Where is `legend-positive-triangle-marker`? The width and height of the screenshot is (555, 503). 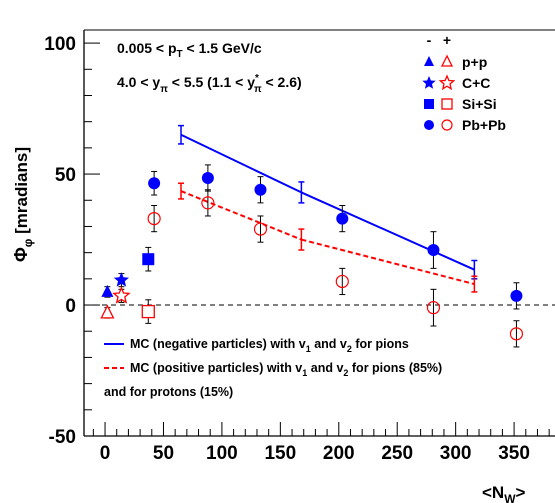
legend-positive-triangle-marker is located at coordinates (447, 60).